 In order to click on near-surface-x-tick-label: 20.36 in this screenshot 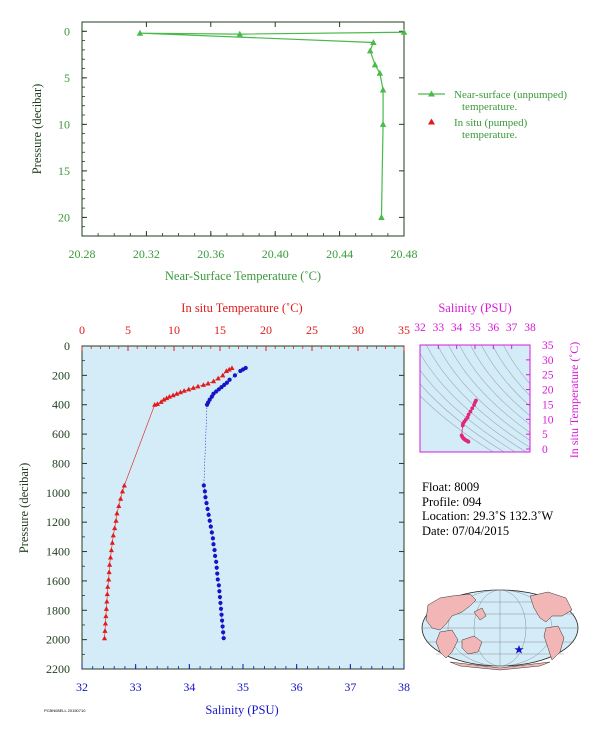, I will do `click(210, 254)`.